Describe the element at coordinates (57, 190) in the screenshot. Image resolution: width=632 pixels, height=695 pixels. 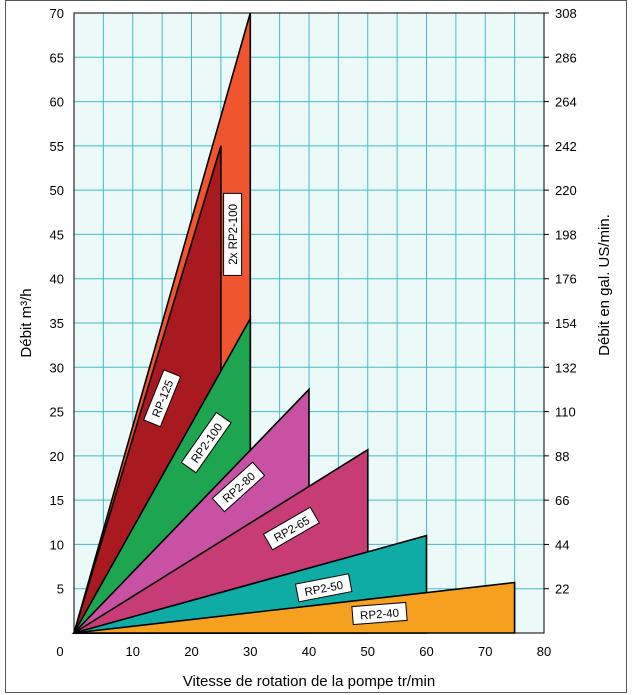
I see `y-tick-label: 50` at that location.